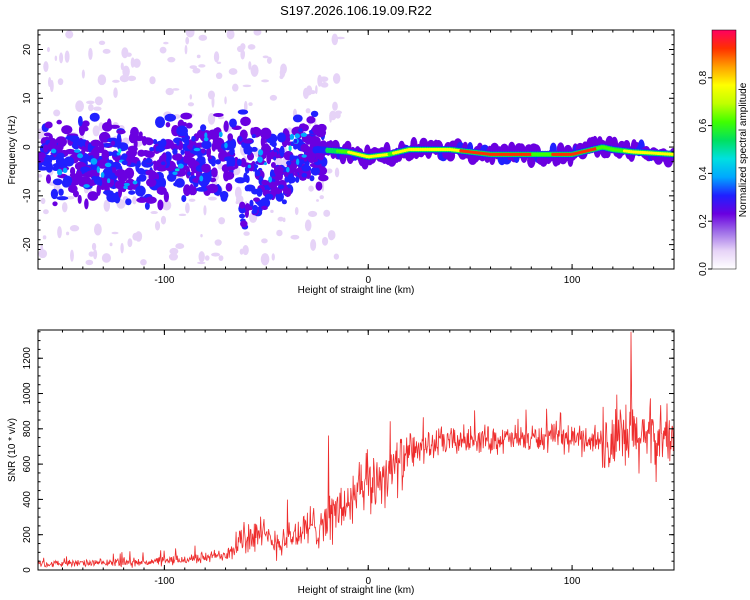 This screenshot has width=750, height=600. What do you see at coordinates (703, 269) in the screenshot?
I see `colorbar-tick-label: 0.0` at bounding box center [703, 269].